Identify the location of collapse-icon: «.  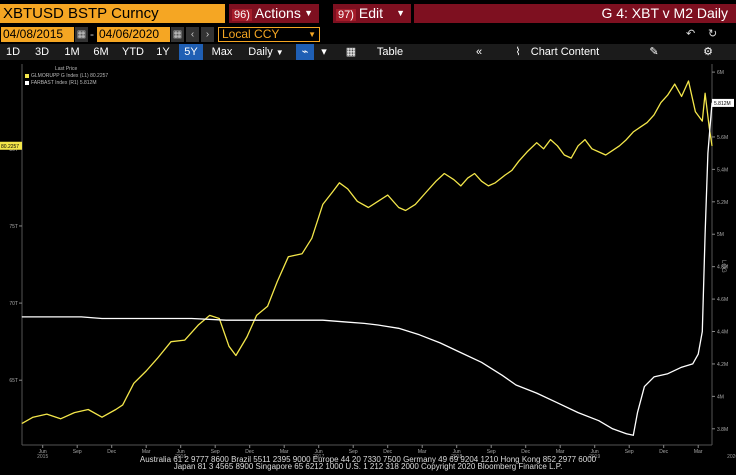
(479, 52).